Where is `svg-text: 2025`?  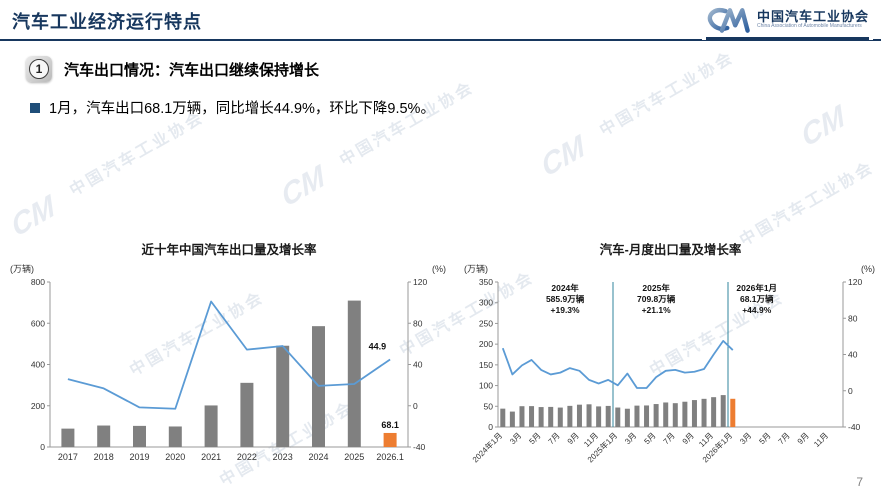 svg-text: 2025 is located at coordinates (354, 457).